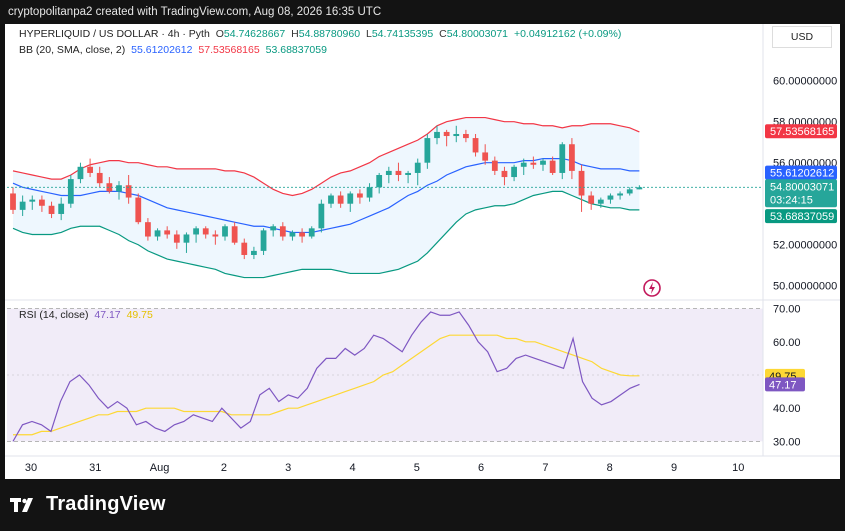  Describe the element at coordinates (805, 287) in the screenshot. I see `price-tick-label: 50.00000000` at that location.